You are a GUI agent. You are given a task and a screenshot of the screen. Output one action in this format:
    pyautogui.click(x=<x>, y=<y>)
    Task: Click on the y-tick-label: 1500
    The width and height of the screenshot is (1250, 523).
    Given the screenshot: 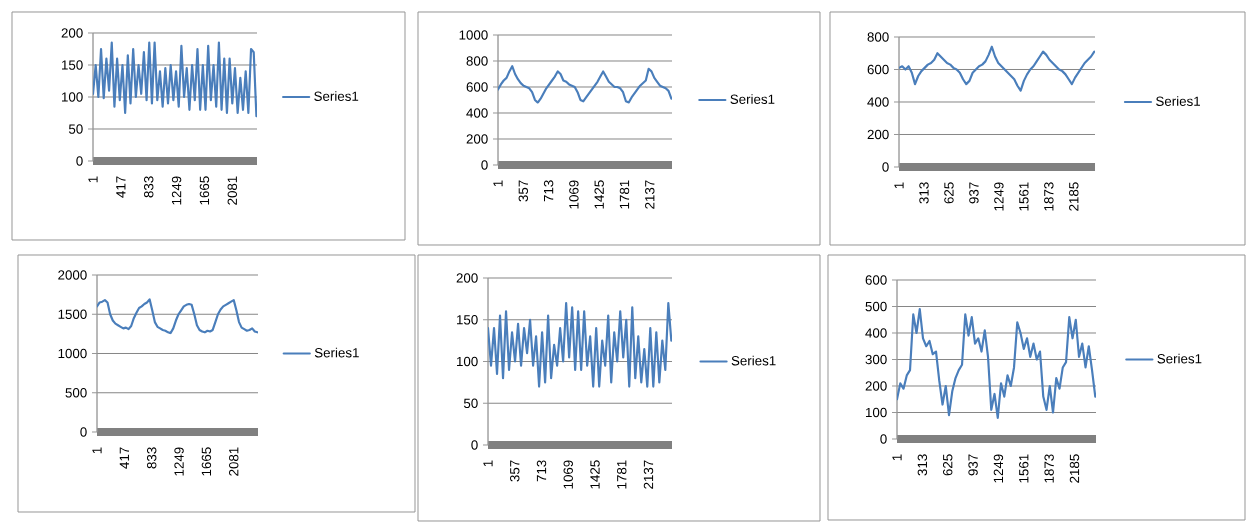 What is the action you would take?
    pyautogui.click(x=72, y=314)
    